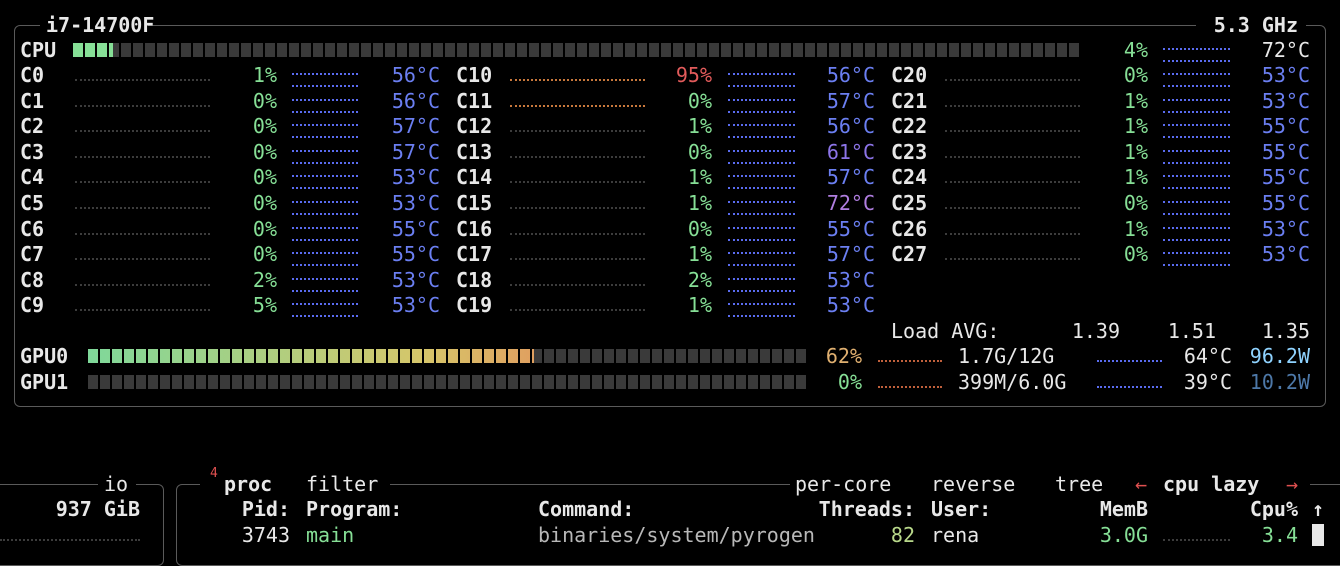 The image size is (1340, 566). What do you see at coordinates (354, 509) in the screenshot?
I see `column-header: Program:` at bounding box center [354, 509].